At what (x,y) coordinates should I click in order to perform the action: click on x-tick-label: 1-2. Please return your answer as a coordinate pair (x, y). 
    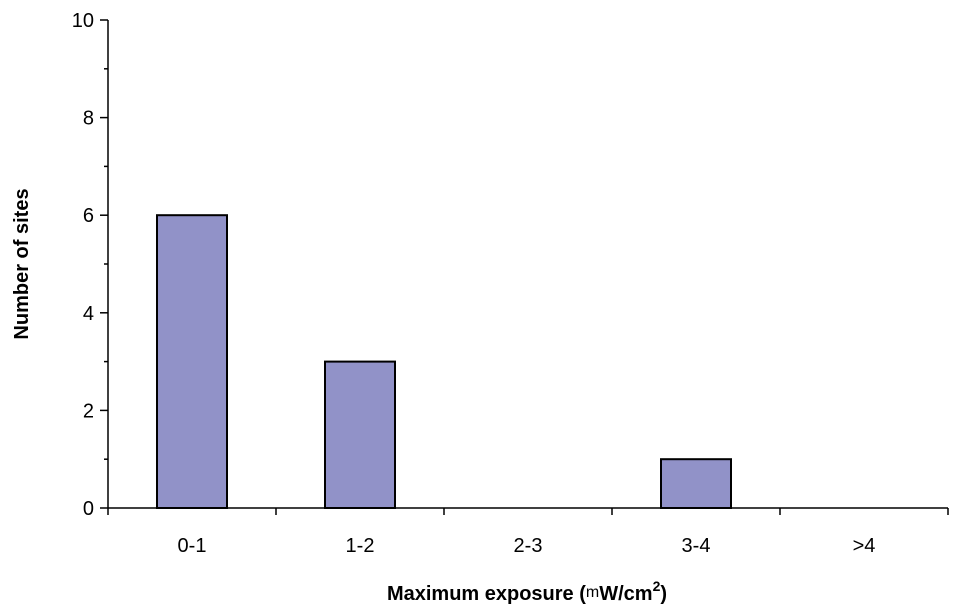
    Looking at the image, I should click on (360, 546).